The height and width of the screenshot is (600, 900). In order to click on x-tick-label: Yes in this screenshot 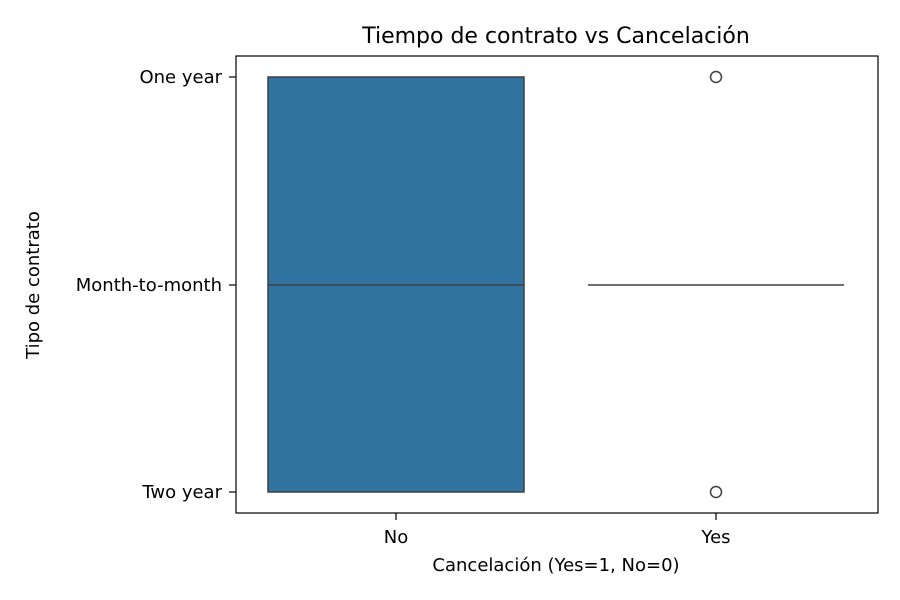, I will do `click(715, 537)`.